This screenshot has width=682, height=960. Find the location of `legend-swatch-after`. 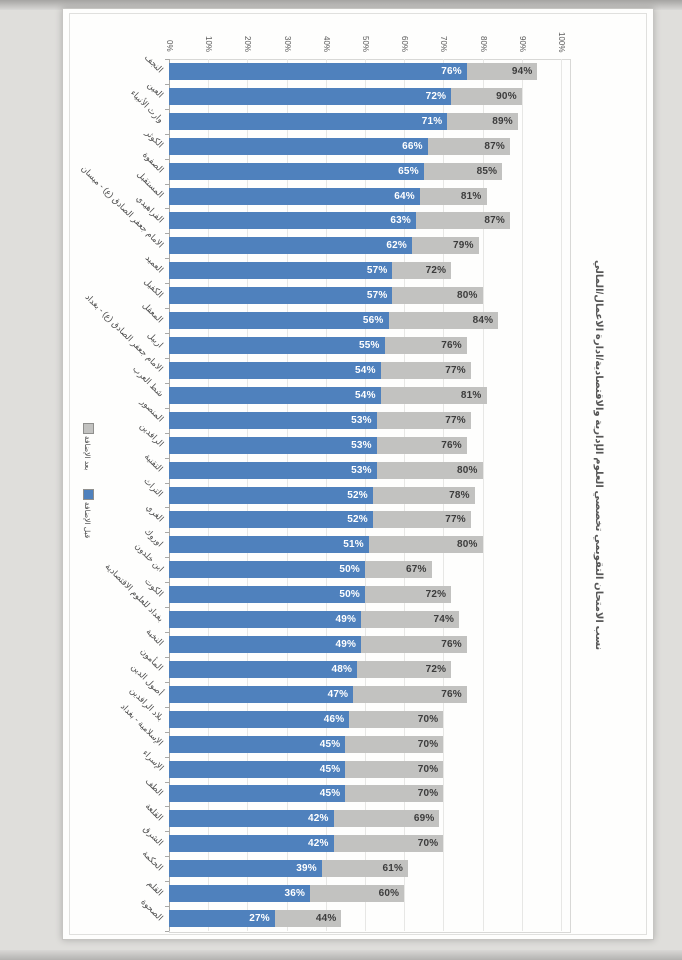

legend-swatch-after is located at coordinates (88, 428).